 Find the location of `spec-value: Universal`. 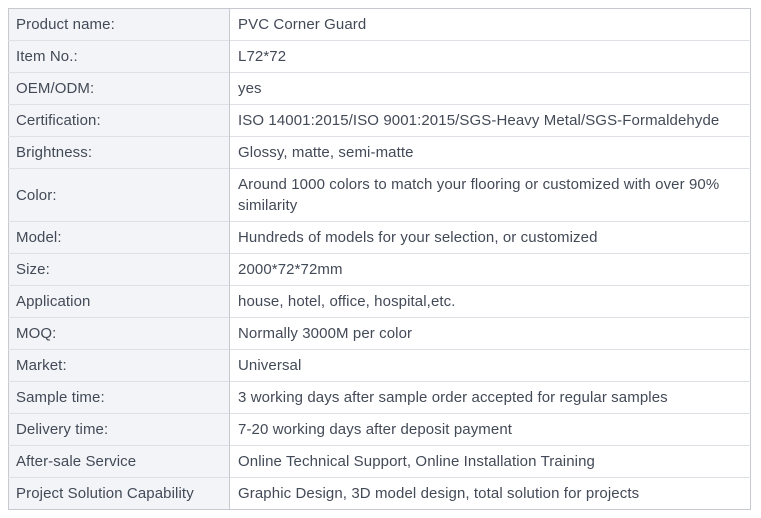

spec-value: Universal is located at coordinates (490, 365).